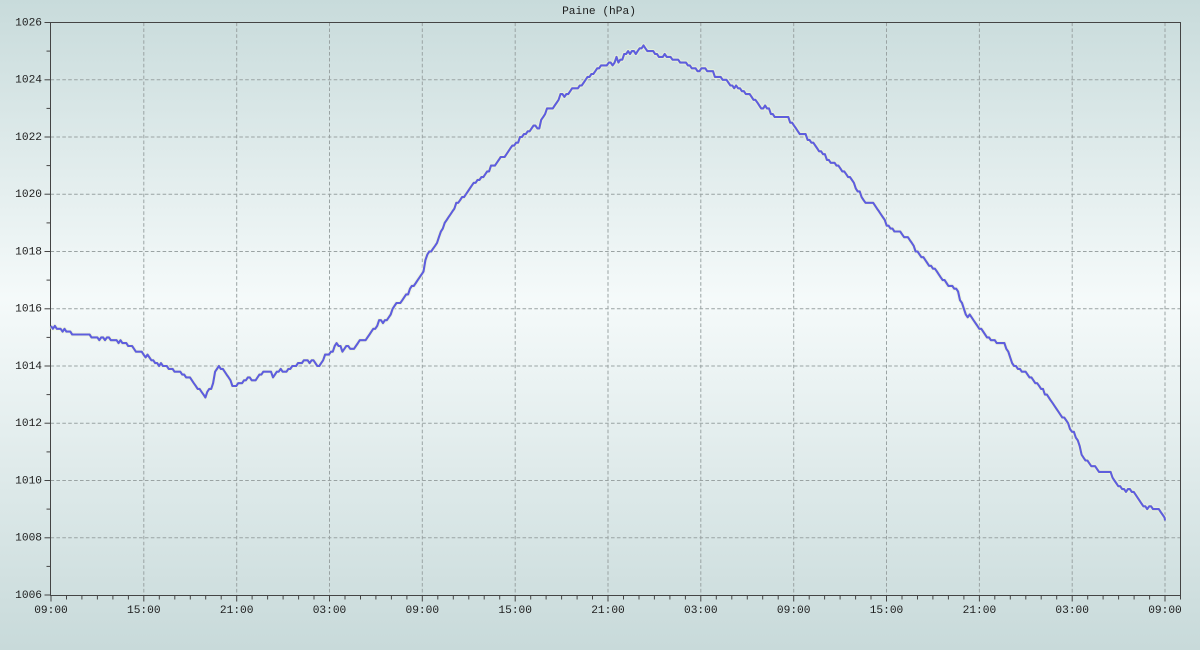 The image size is (1200, 650). I want to click on svg-text: 1018, so click(28, 252).